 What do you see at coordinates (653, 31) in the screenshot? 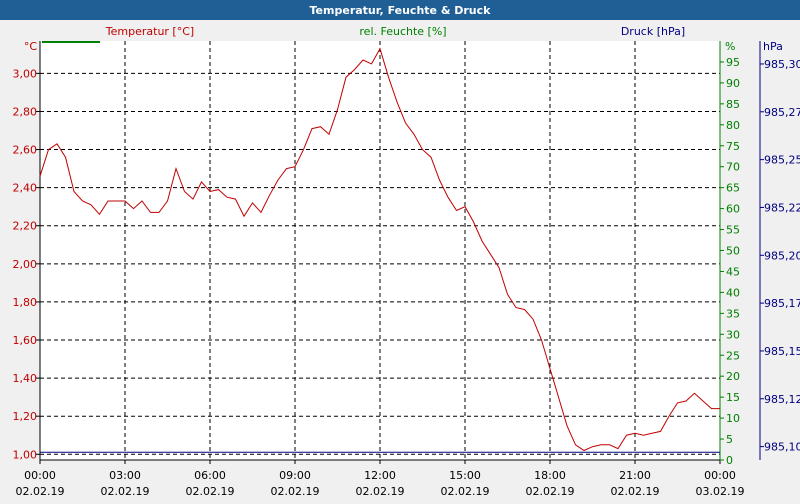
I see `legend-pressure: Druck [hPa]` at bounding box center [653, 31].